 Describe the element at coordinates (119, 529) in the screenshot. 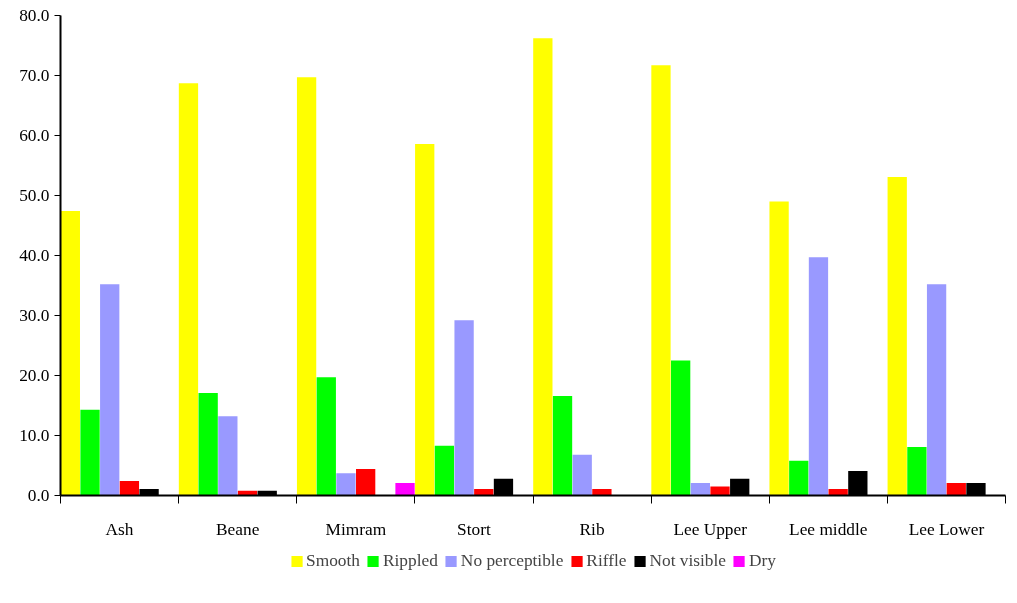

I see `x-tick-label: Ash` at that location.